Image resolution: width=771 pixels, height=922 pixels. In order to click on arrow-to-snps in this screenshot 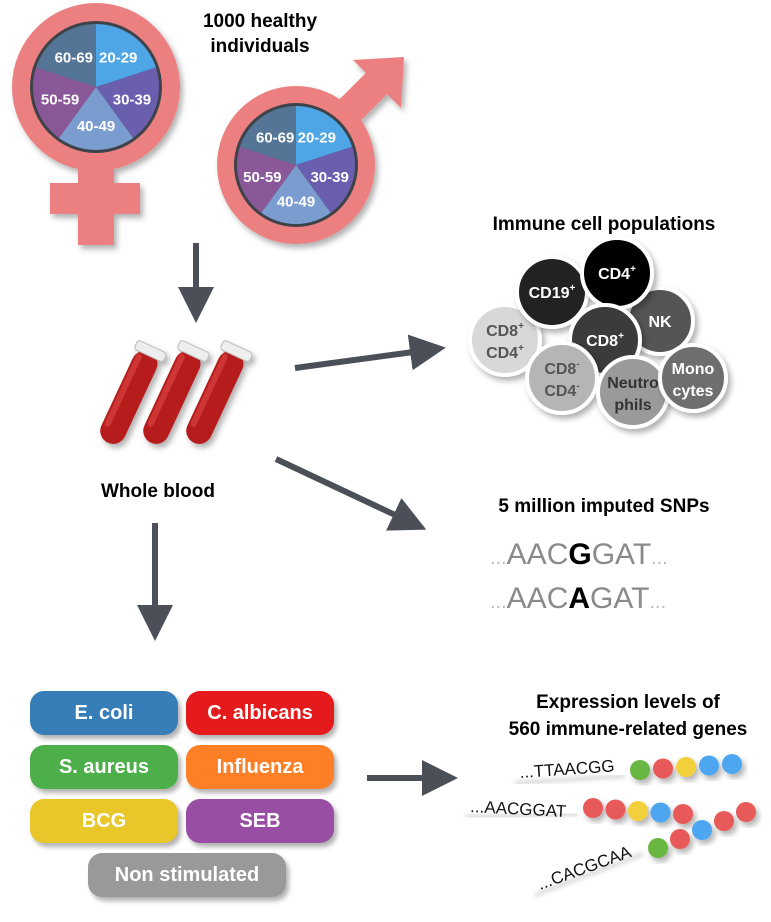, I will do `click(350, 493)`.